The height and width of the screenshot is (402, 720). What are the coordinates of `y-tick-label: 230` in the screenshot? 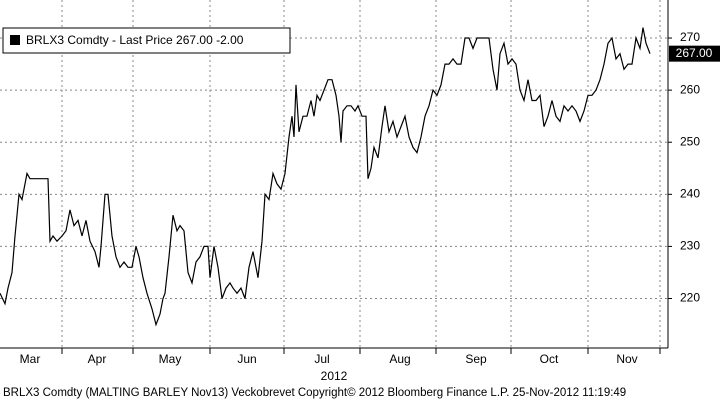 It's located at (690, 246).